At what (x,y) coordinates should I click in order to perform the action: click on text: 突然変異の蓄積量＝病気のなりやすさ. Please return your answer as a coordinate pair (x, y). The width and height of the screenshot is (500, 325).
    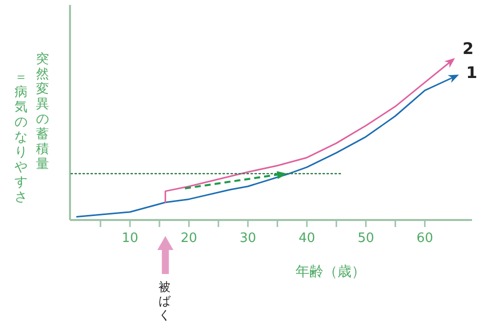
    Looking at the image, I should click on (31, 128).